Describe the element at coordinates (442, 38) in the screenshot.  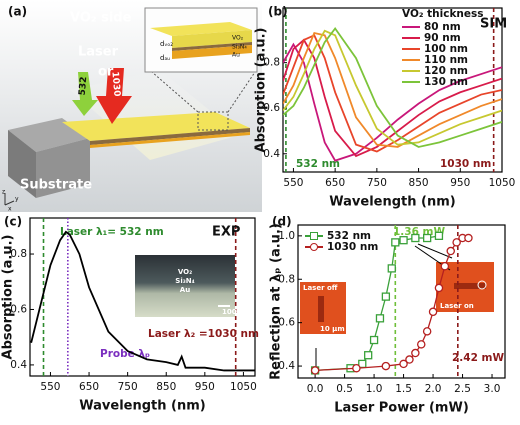
I see `legend-label: 90 nm` at that location.